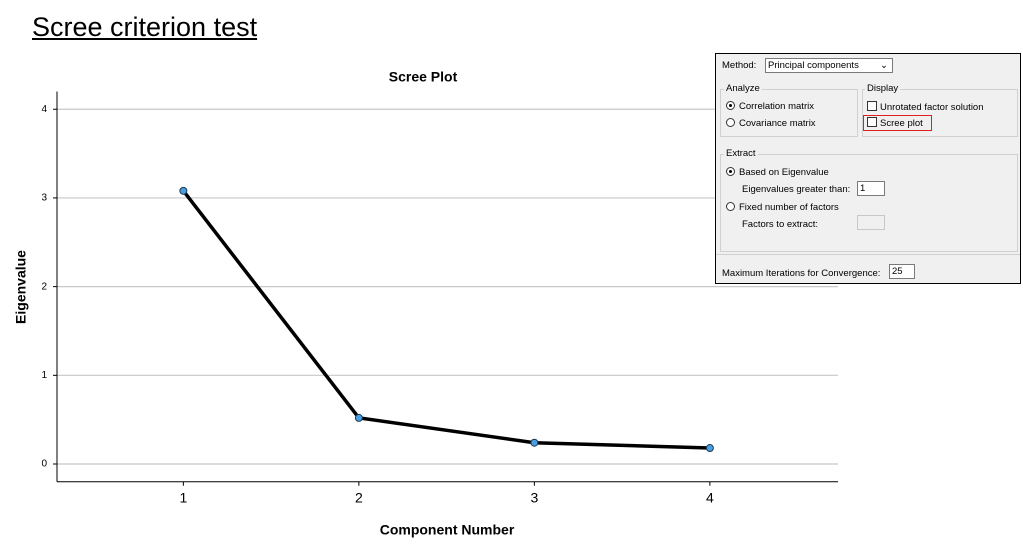 This screenshot has height=546, width=1023. Describe the element at coordinates (44, 109) in the screenshot. I see `y-tick-label: 4` at that location.